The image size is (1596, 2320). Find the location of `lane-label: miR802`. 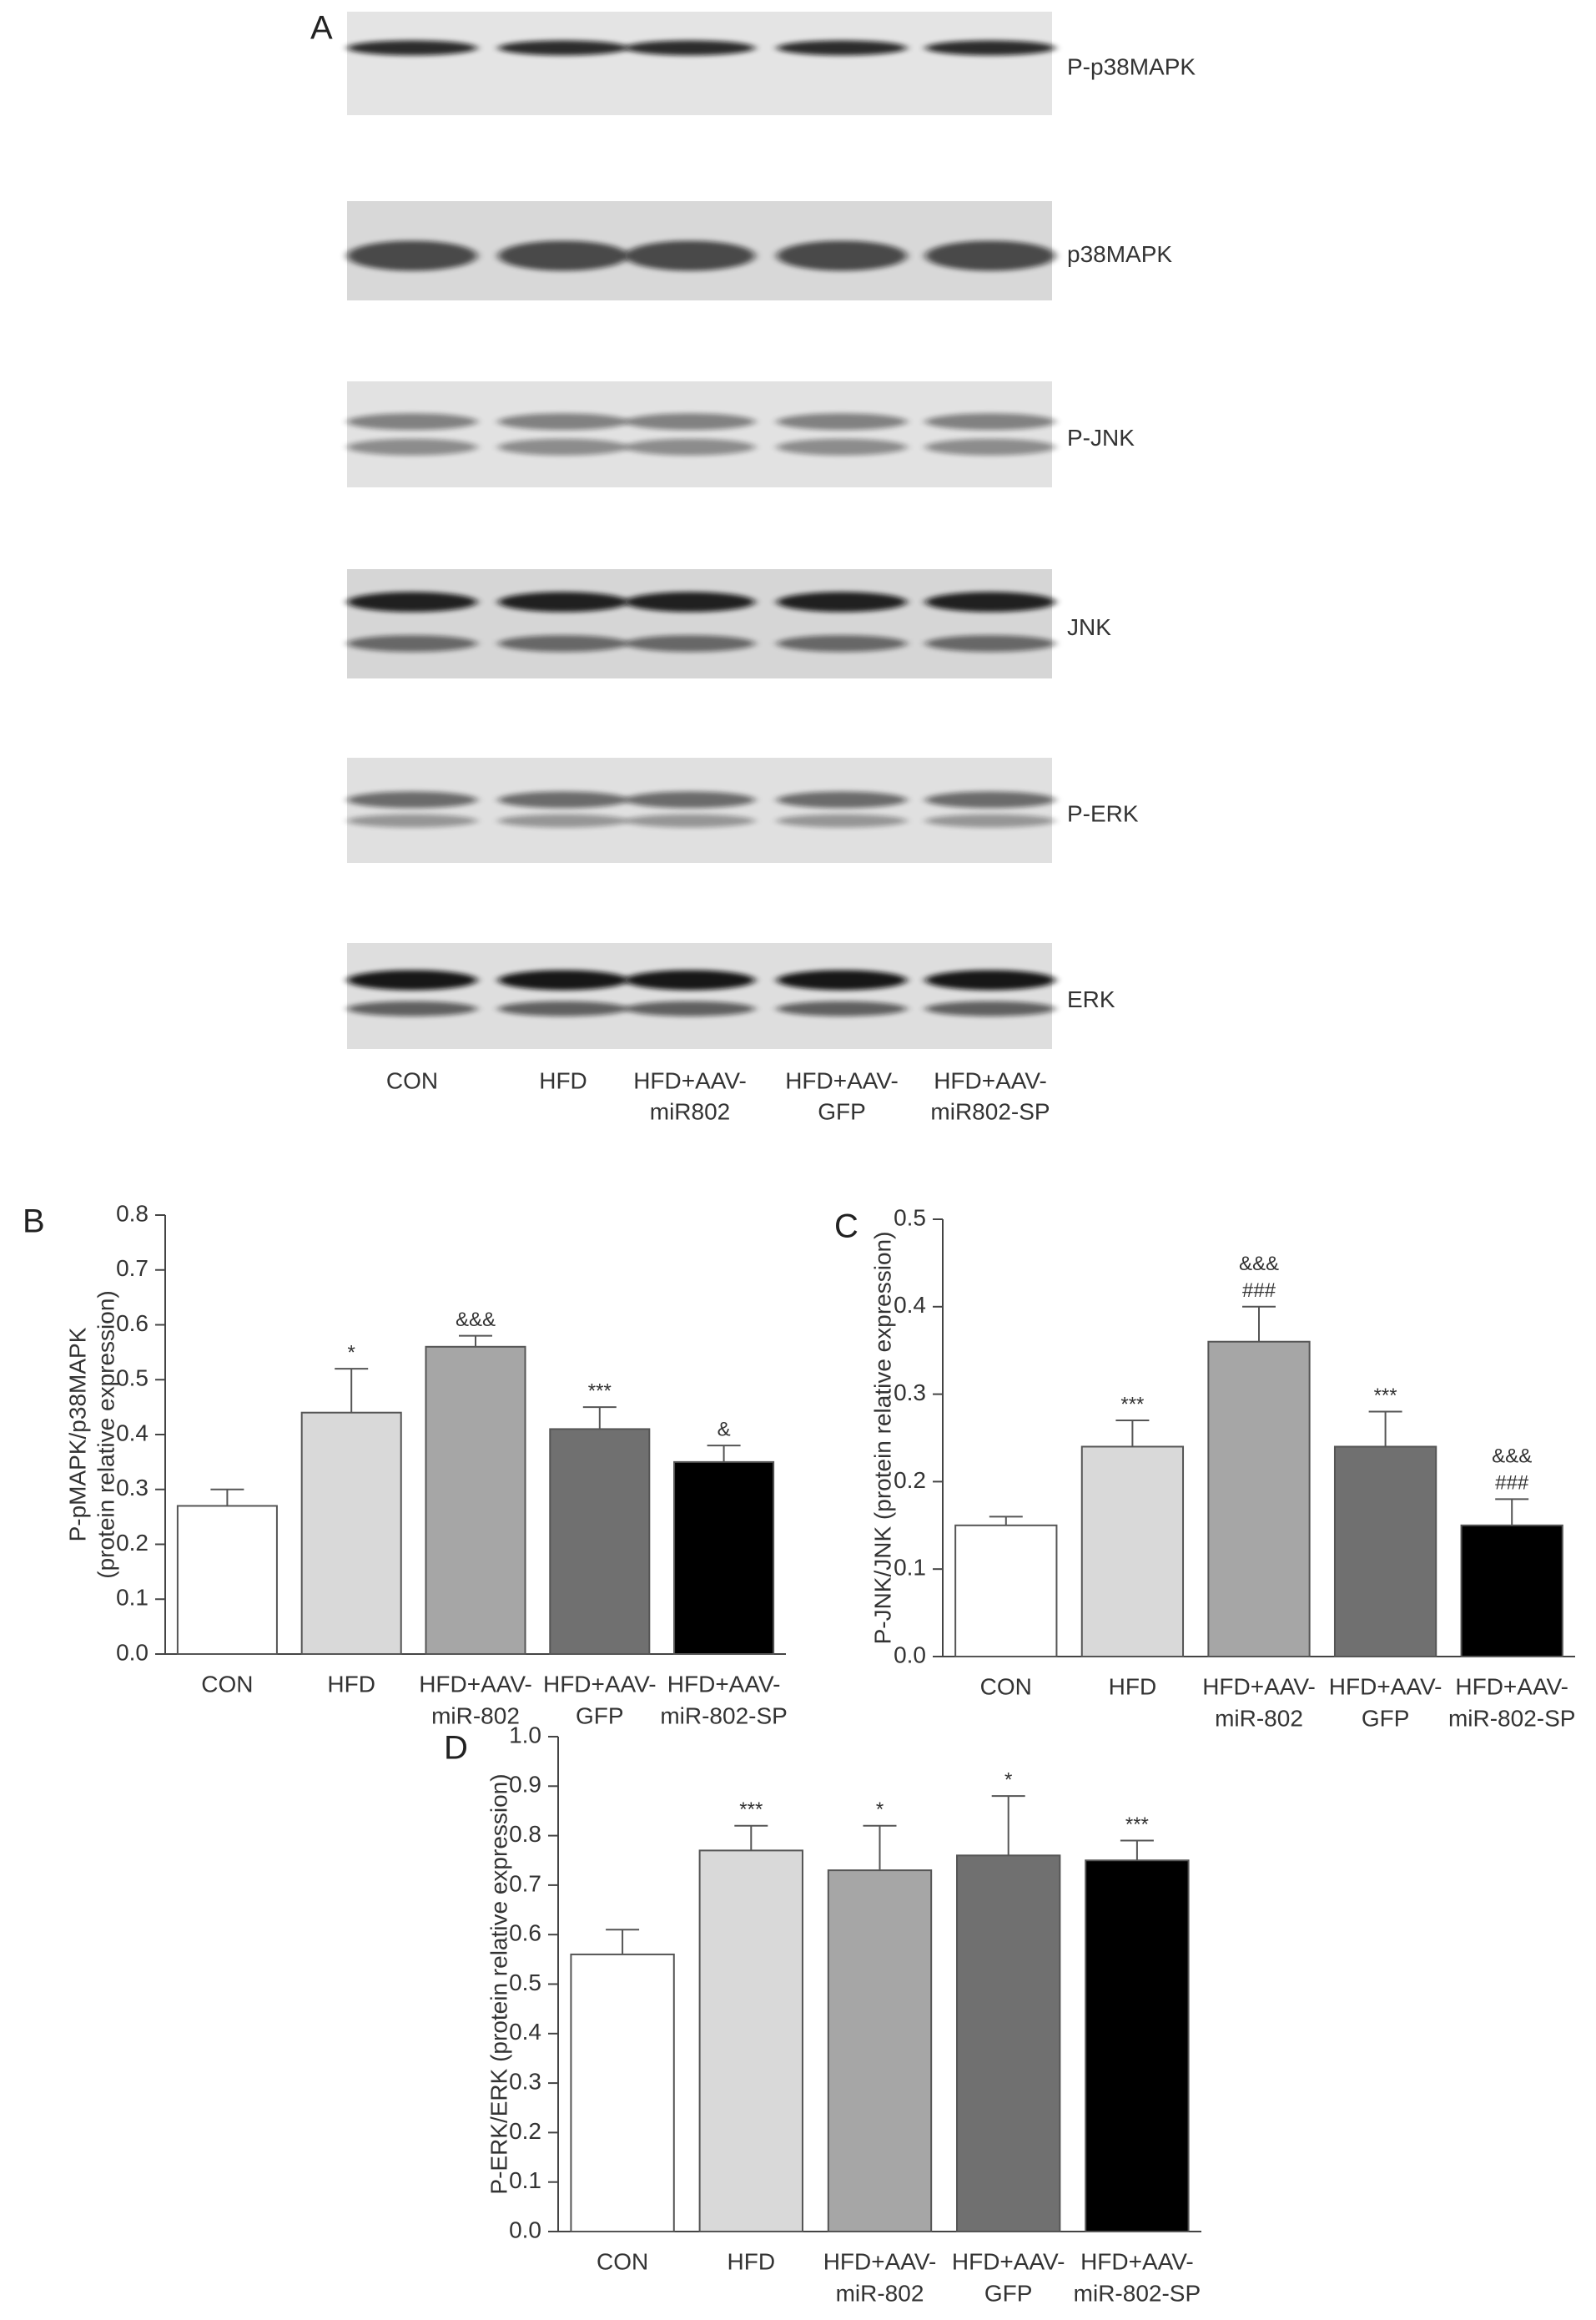

lane-label: miR802 is located at coordinates (690, 1111).